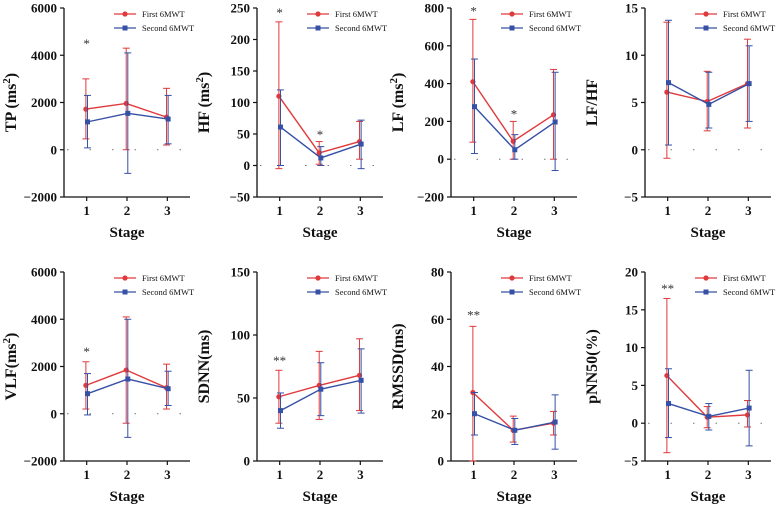 This screenshot has width=778, height=513. I want to click on y-tick-label: 40, so click(437, 366).